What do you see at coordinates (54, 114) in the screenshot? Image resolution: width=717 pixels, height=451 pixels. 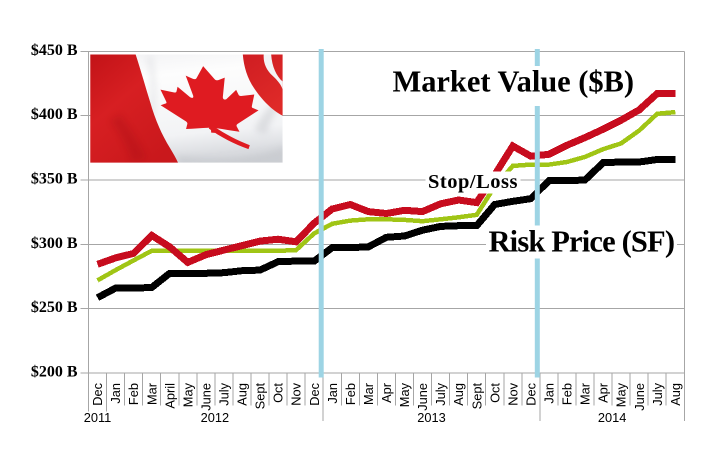 I see `svg-text: $400 B` at bounding box center [54, 114].